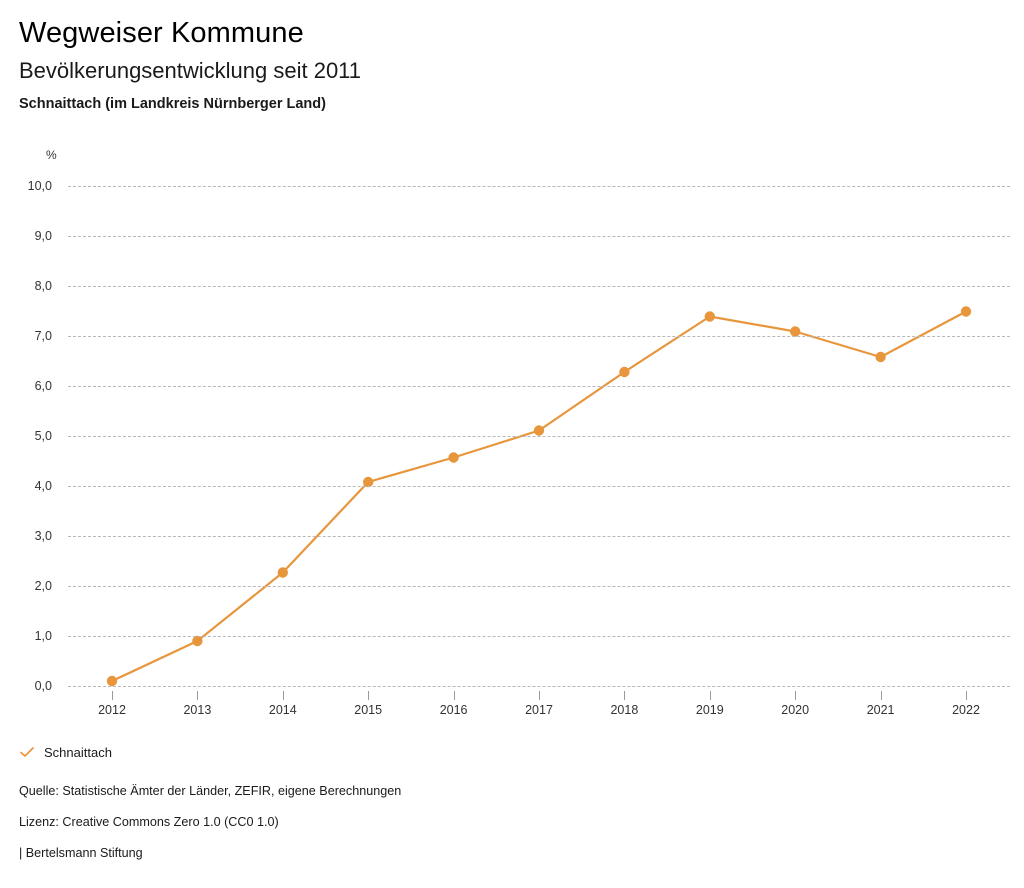 Image resolution: width=1024 pixels, height=888 pixels. I want to click on y-axis-tick-label: 0,0, so click(43, 686).